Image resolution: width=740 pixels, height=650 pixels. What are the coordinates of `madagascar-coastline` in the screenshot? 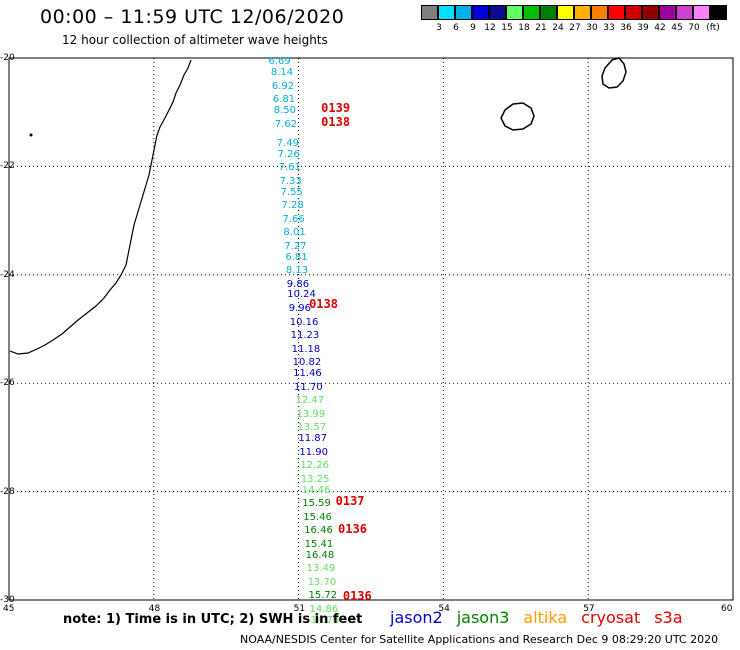 It's located at (100, 207).